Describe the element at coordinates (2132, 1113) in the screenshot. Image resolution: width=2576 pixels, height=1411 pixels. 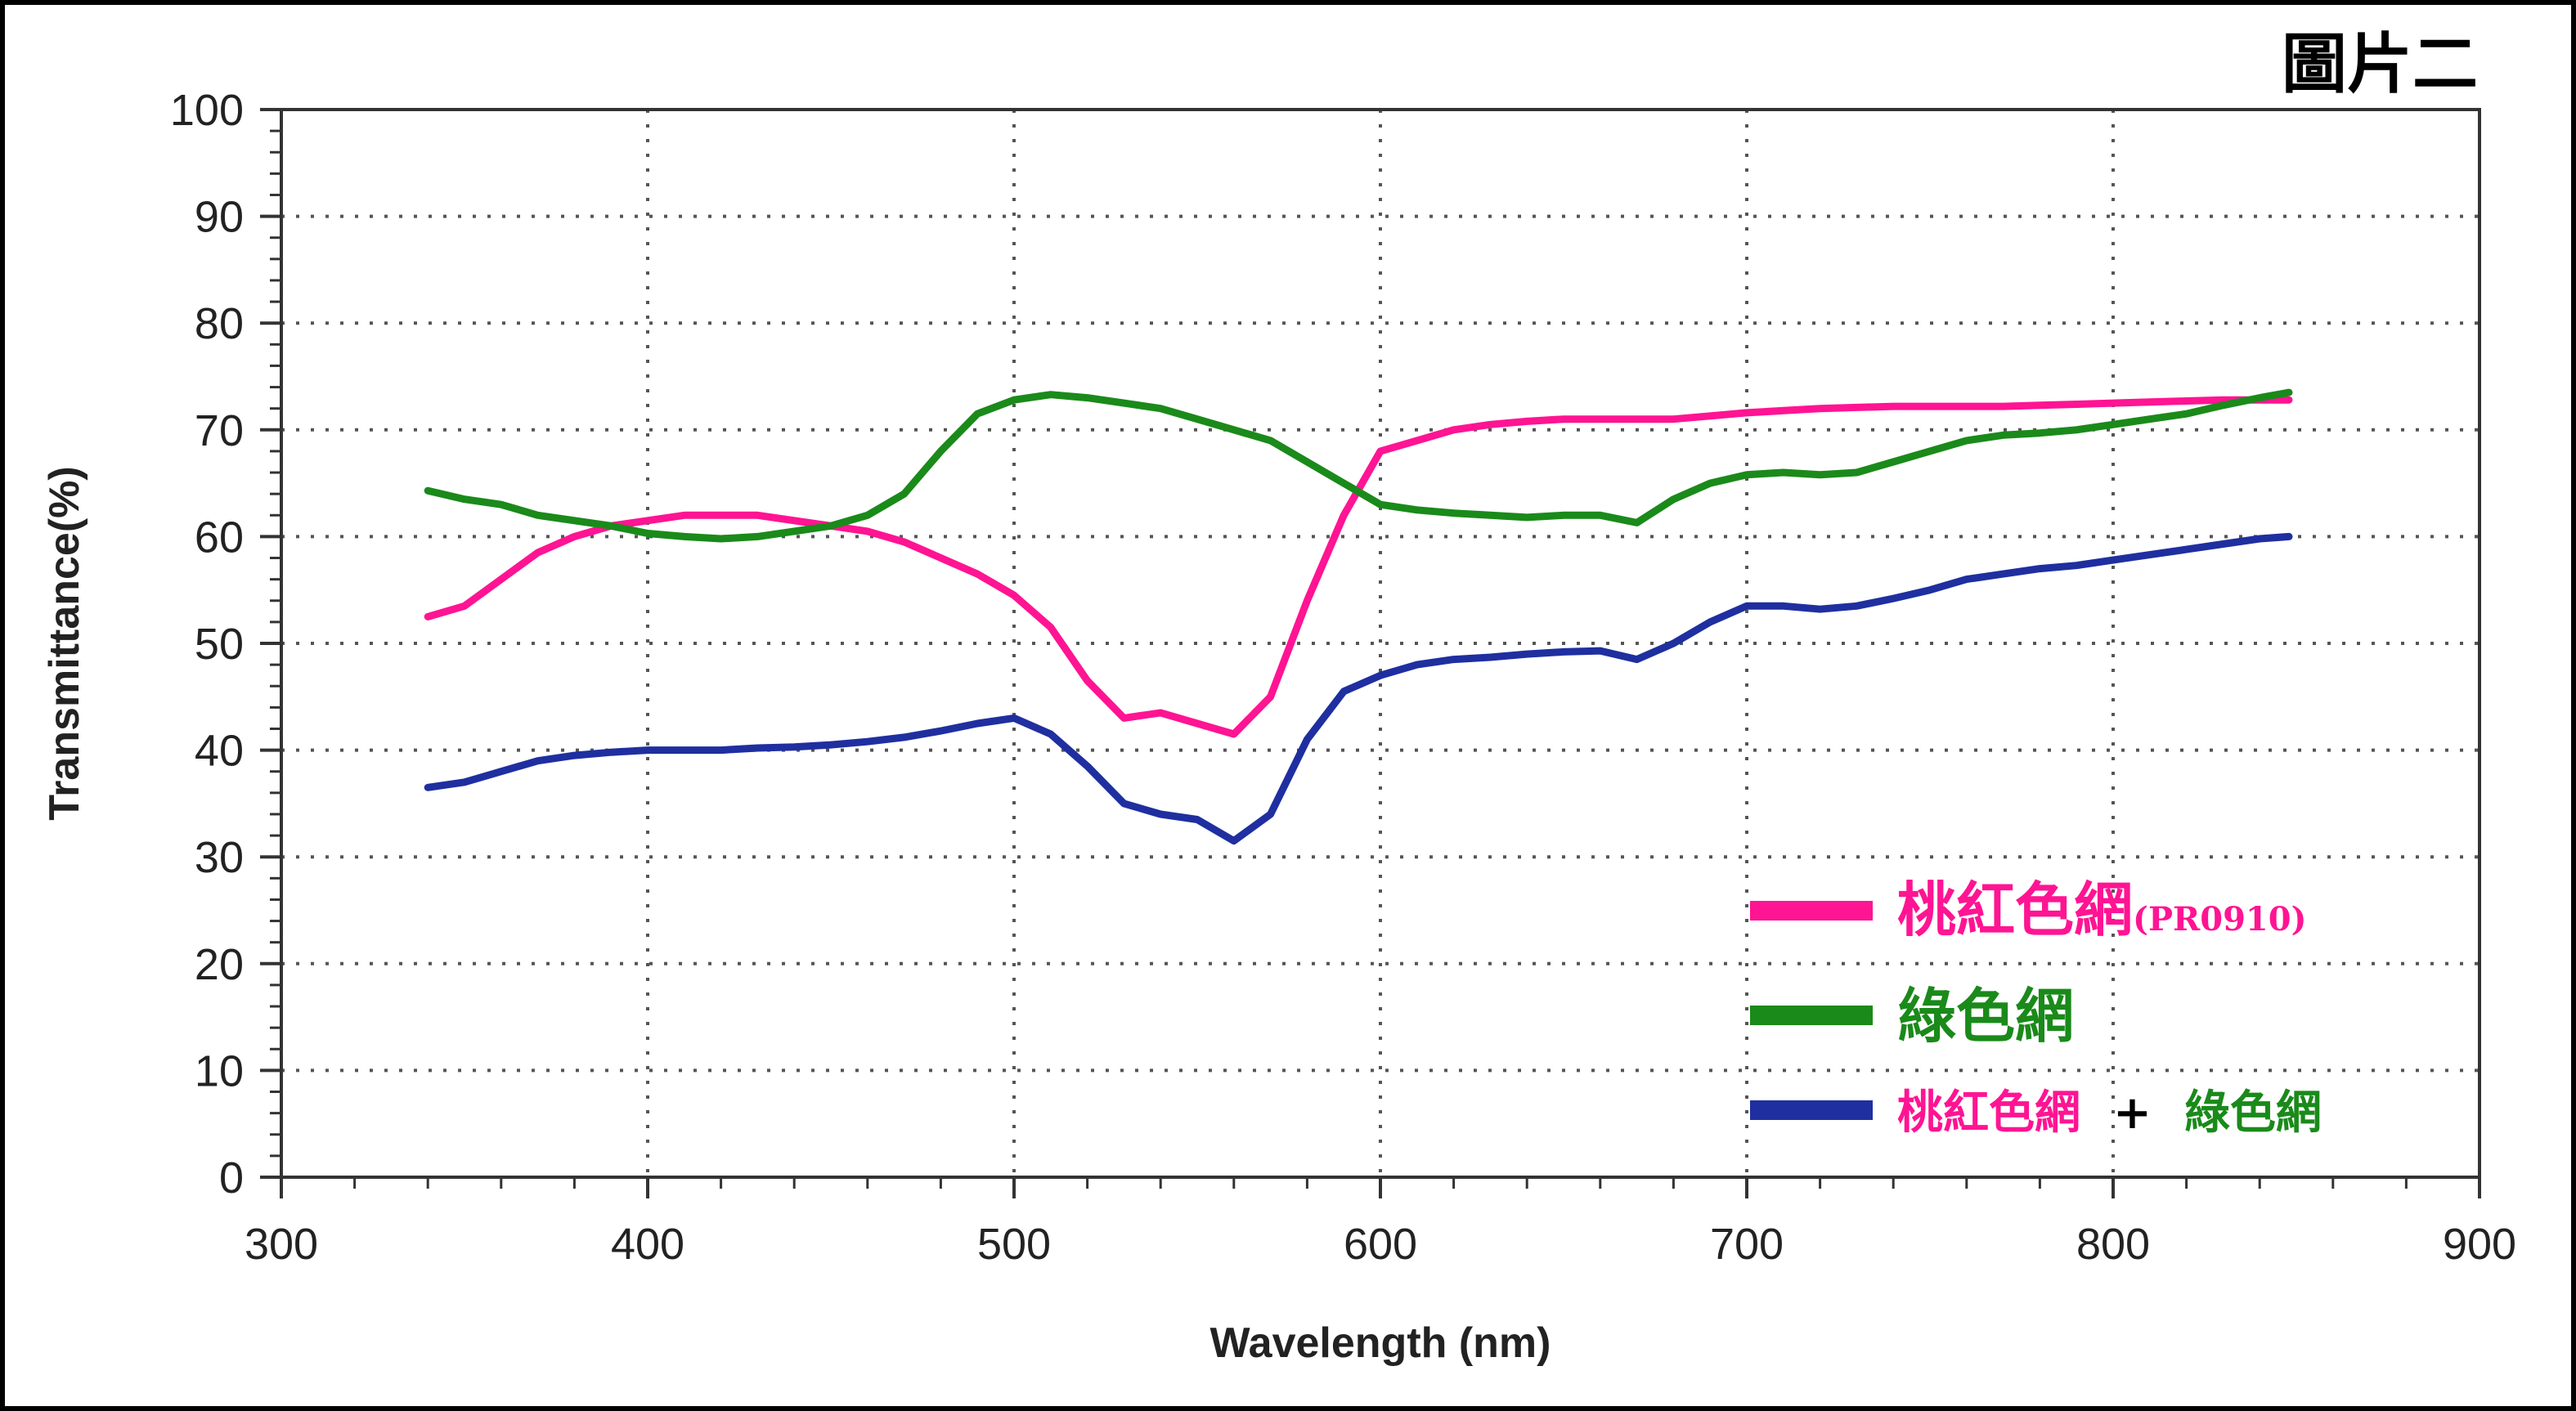
I see `legend-label-blue-plus: +` at that location.